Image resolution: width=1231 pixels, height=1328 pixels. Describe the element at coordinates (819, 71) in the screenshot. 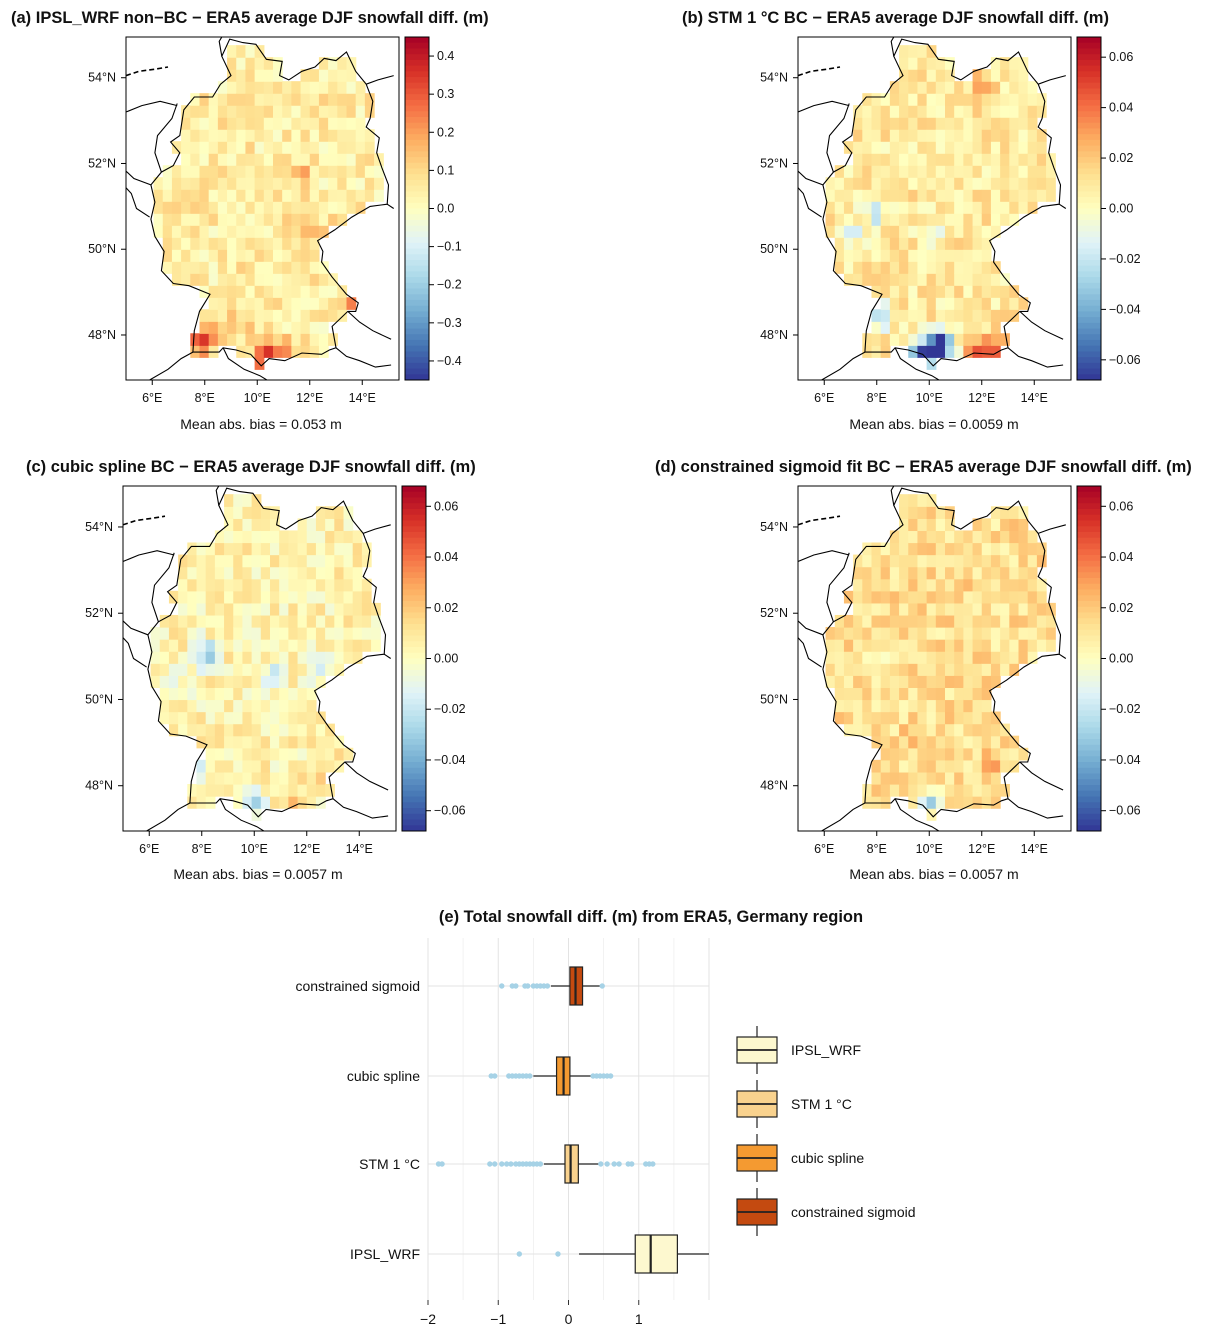

I see `maritime-boundary` at that location.